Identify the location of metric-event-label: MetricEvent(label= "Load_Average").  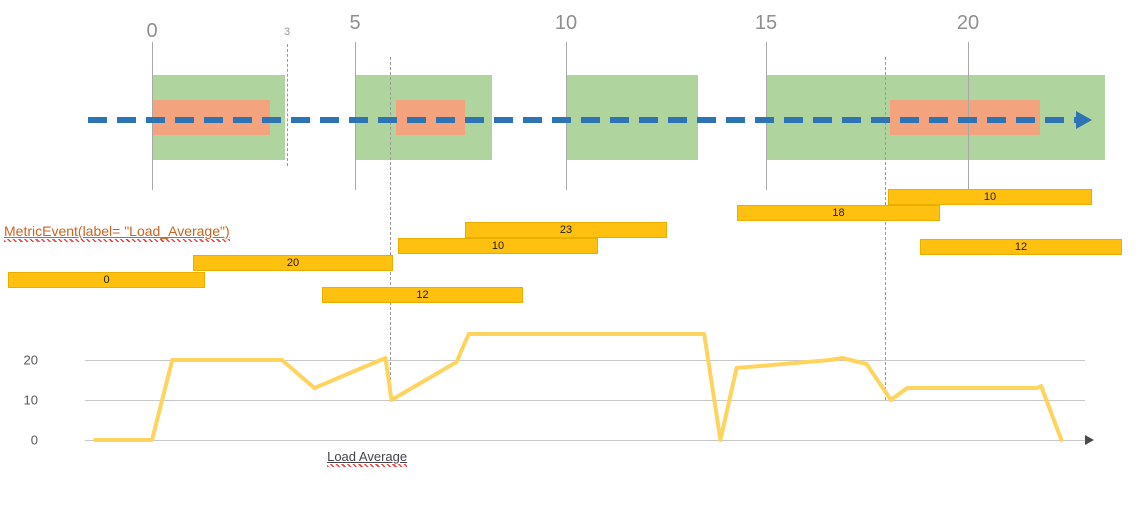
(117, 232).